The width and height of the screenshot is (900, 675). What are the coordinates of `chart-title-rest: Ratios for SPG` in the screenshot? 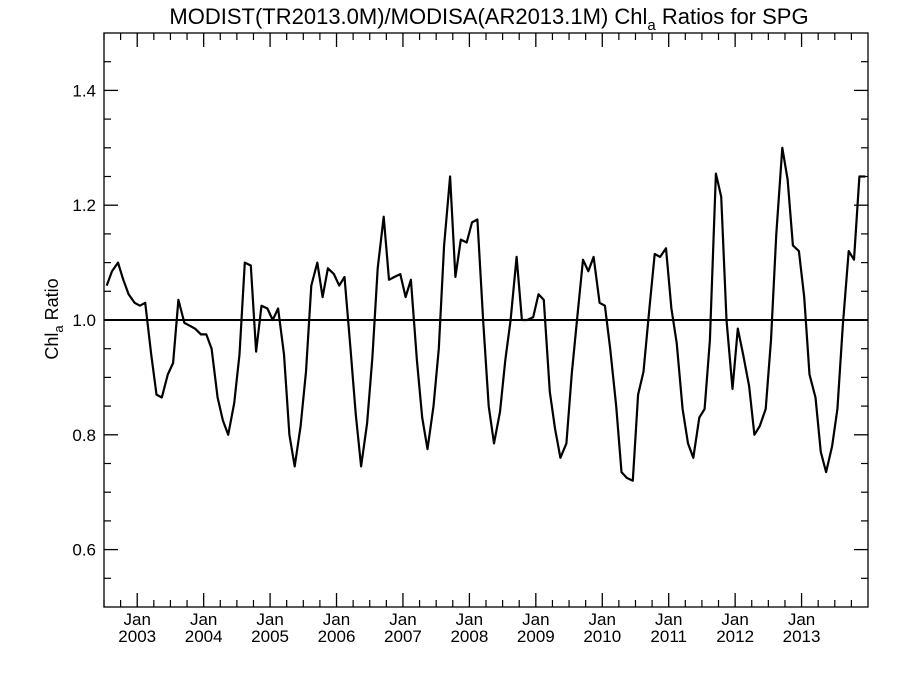 It's located at (732, 16).